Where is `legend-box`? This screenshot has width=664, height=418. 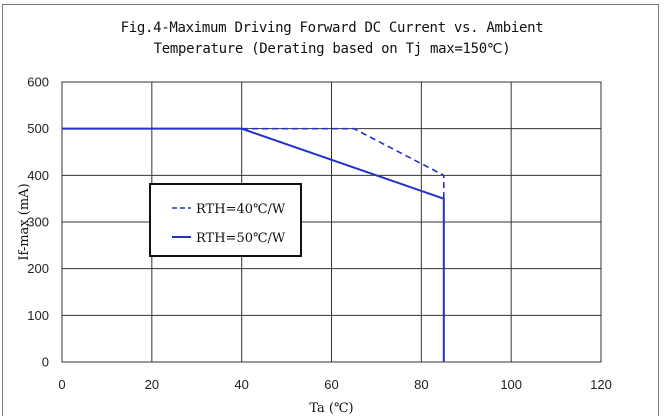 legend-box is located at coordinates (225, 220).